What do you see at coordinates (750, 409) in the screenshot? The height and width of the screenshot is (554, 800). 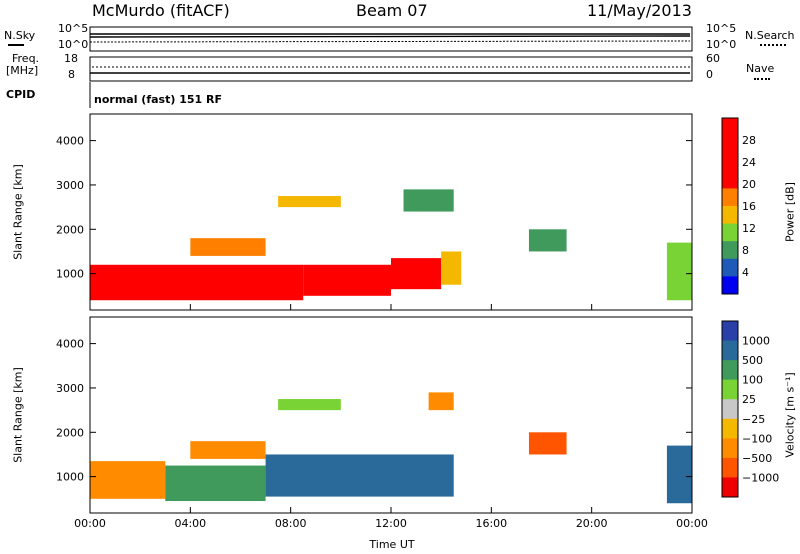 I see `velocity-colorbar: 1000 500 100 25 −25 −100 −500 −1000` at bounding box center [750, 409].